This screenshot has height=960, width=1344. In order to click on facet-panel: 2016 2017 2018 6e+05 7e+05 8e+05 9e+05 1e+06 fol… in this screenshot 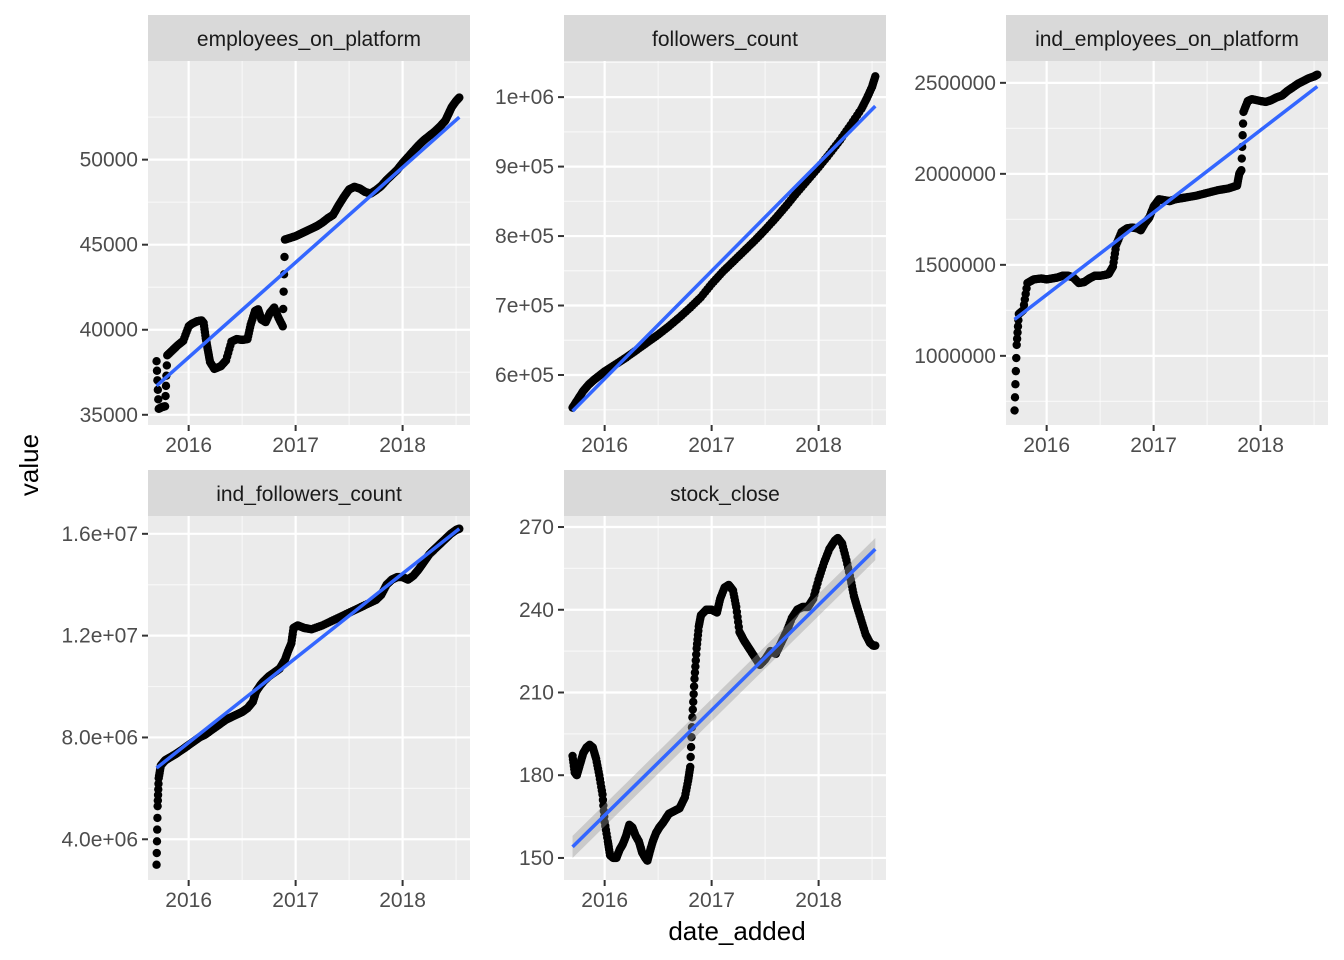, I will do `click(690, 236)`.